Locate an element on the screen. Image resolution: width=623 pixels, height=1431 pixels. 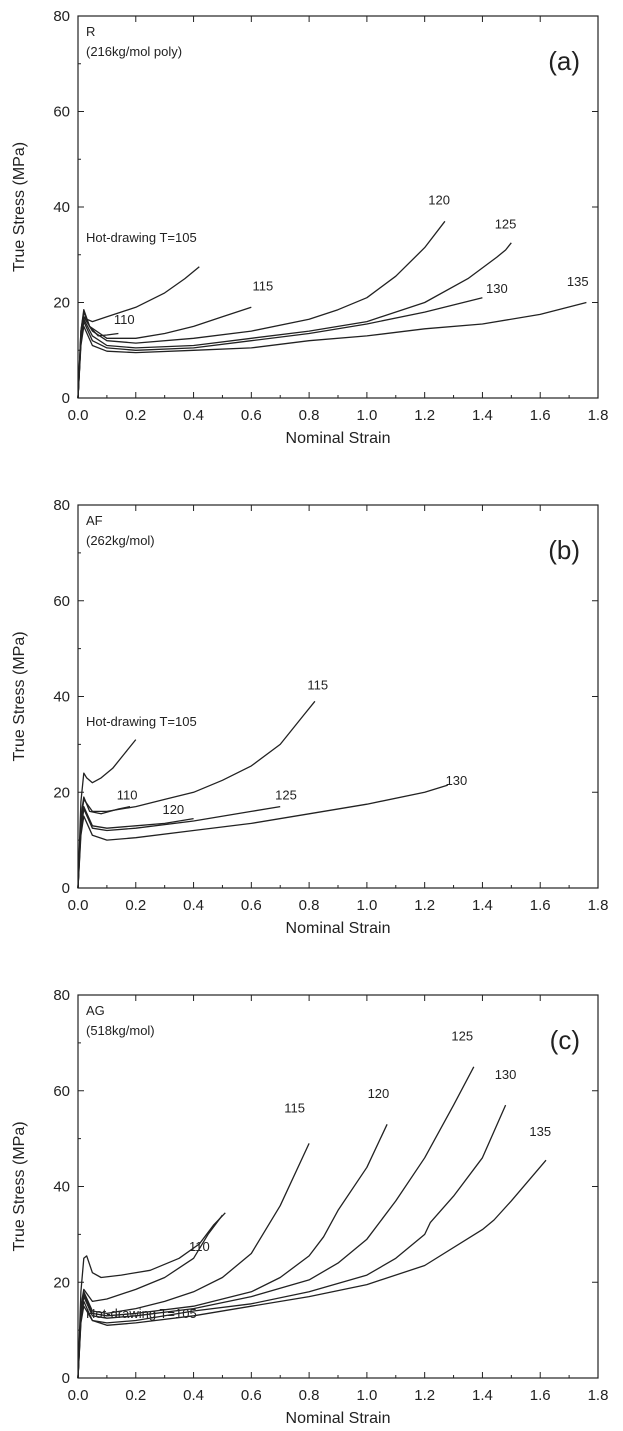
sample-detail: (518kg/mol) is located at coordinates (120, 1030).